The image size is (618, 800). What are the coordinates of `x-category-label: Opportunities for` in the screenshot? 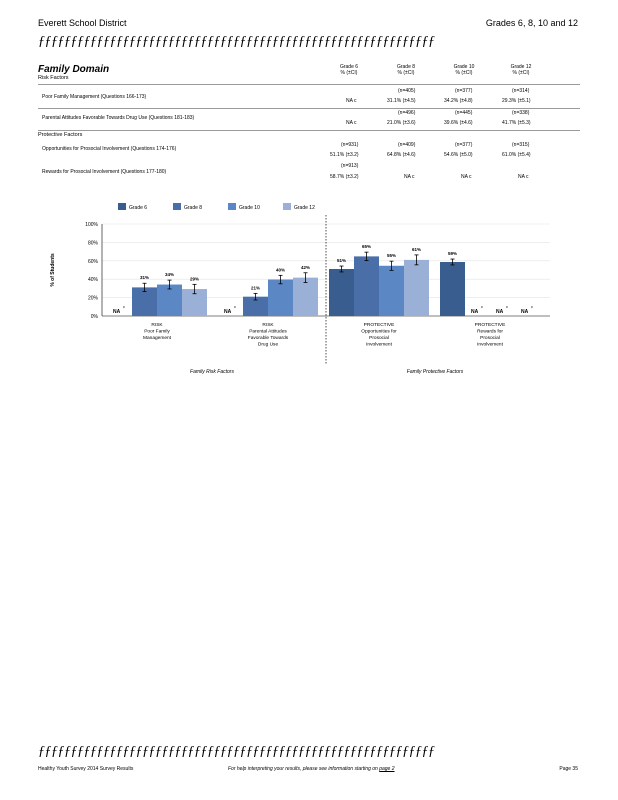 It's located at (379, 332).